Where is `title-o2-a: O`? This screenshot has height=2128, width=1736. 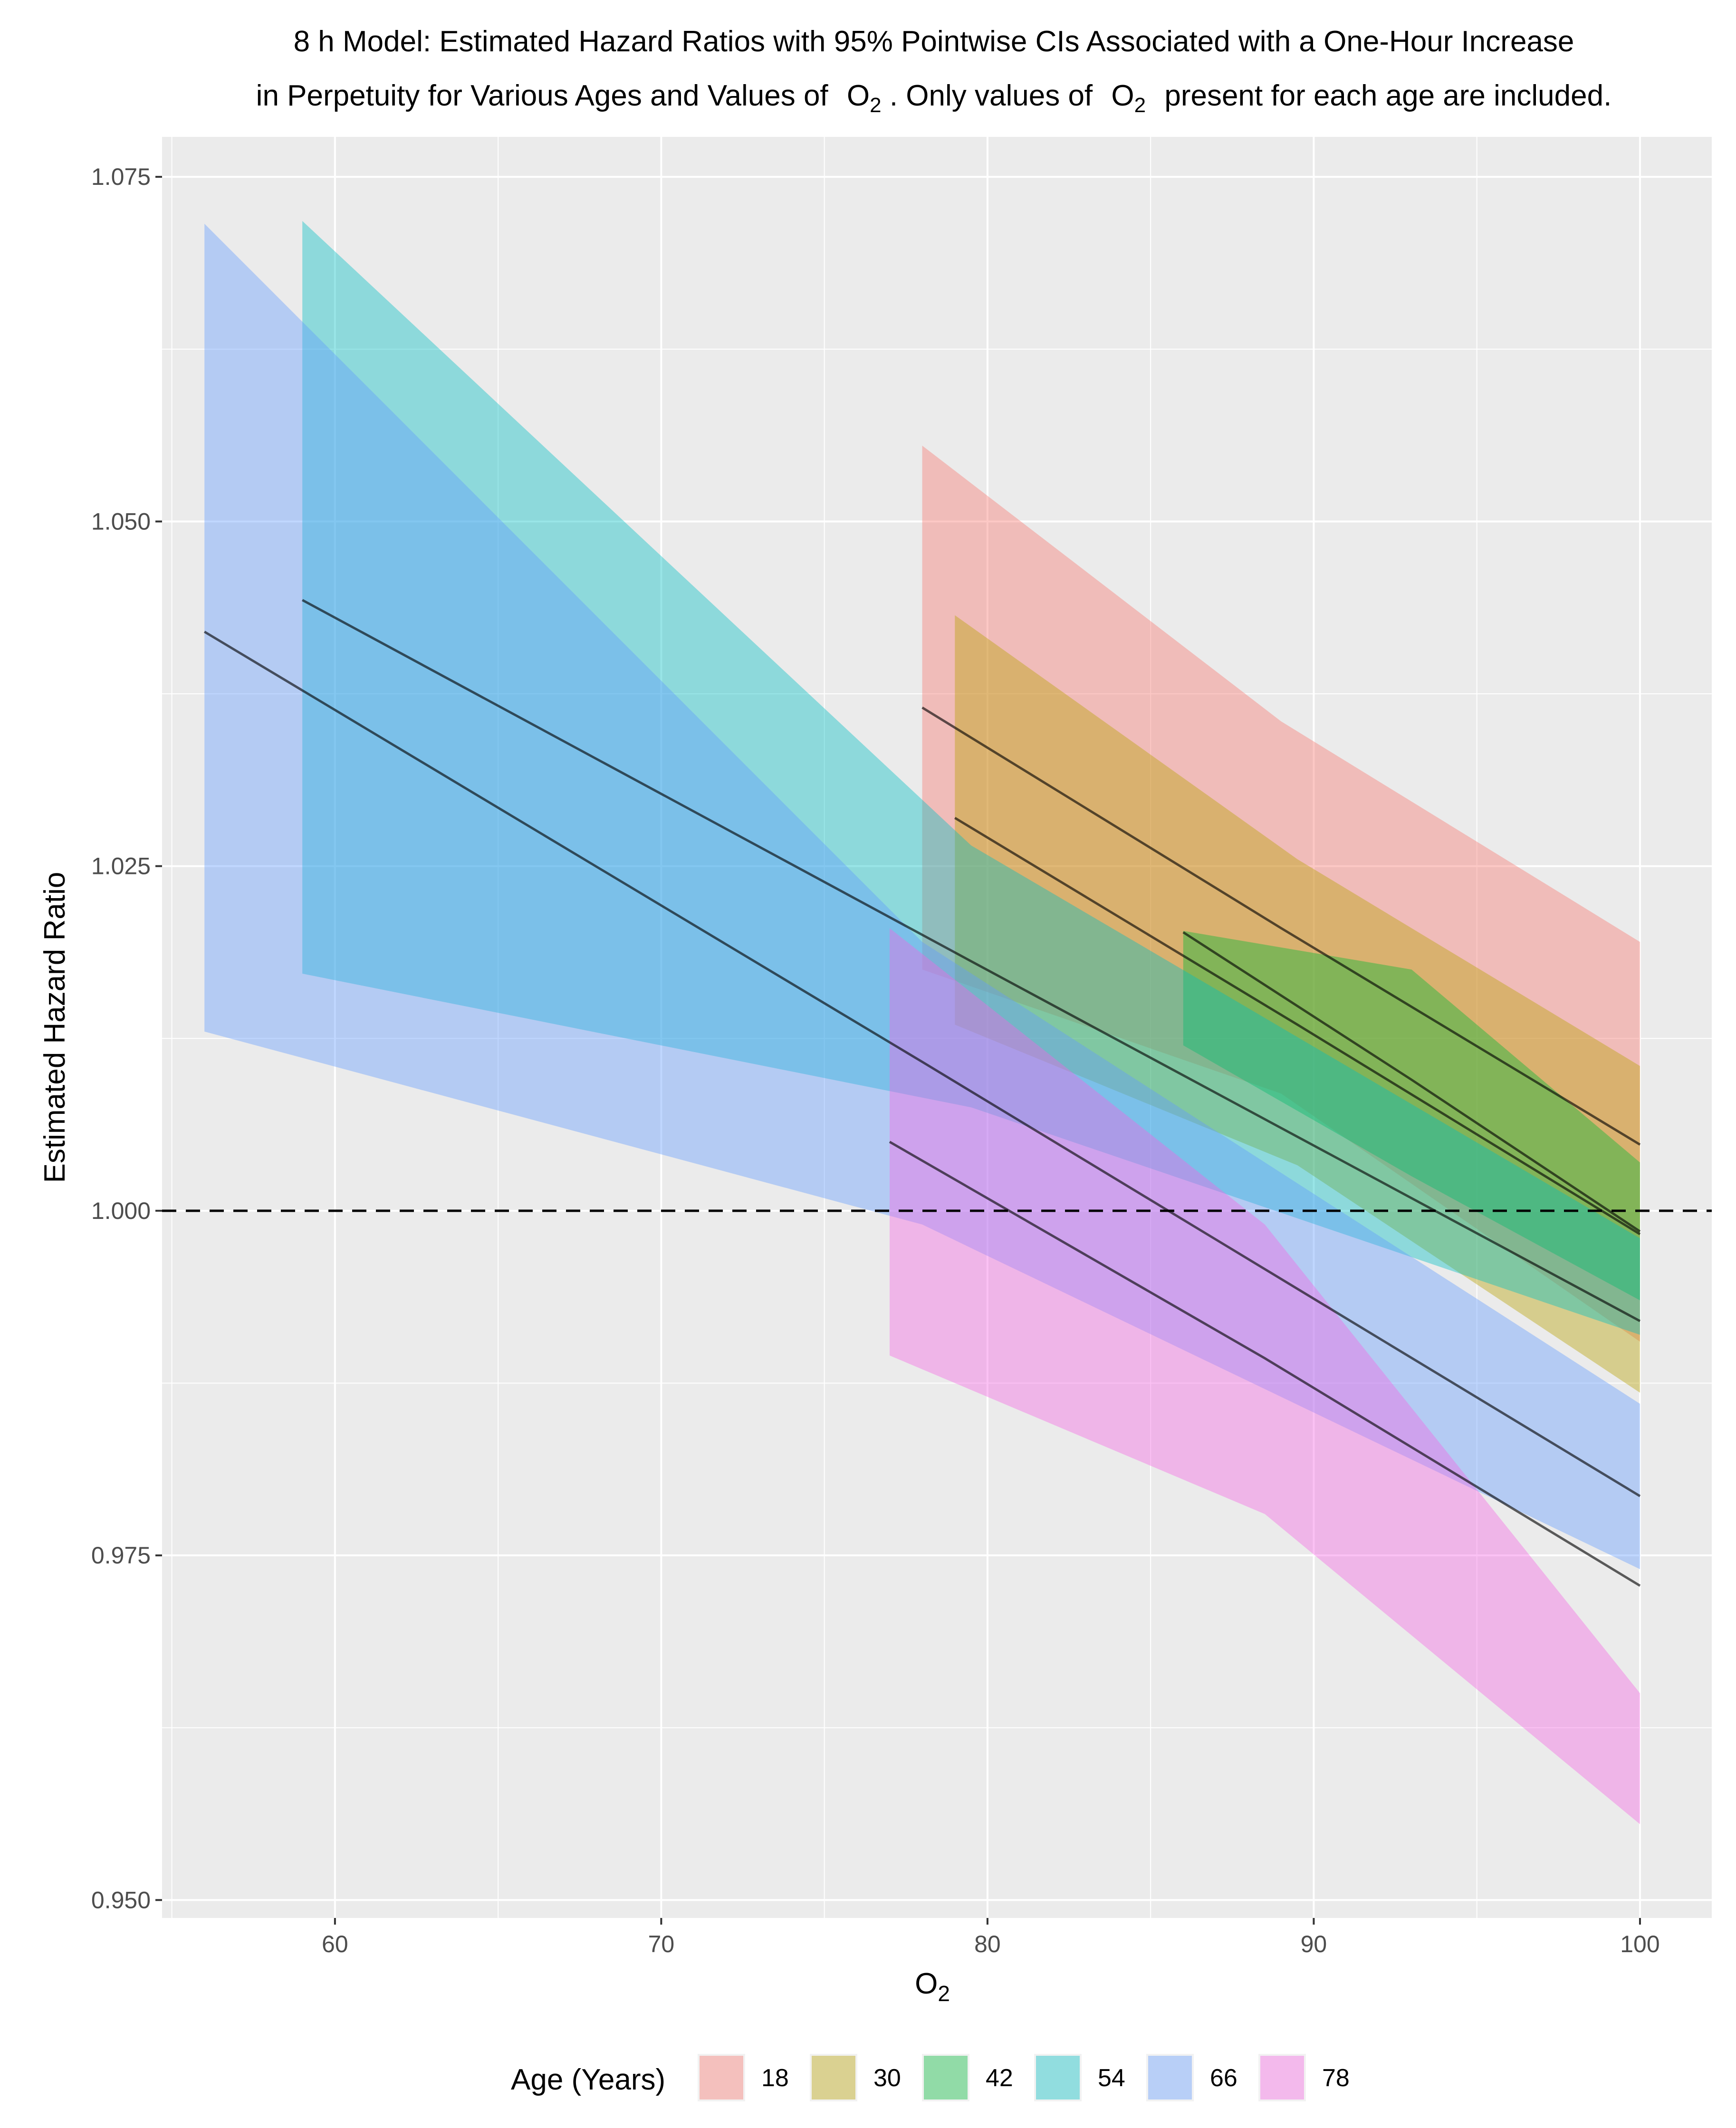 title-o2-a: O is located at coordinates (858, 95).